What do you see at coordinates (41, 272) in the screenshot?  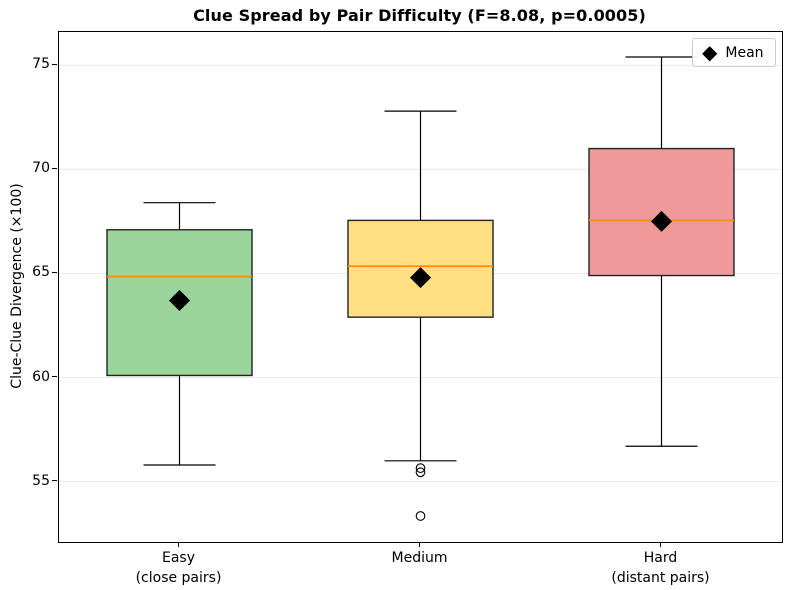 I see `y-tick-label: 65` at bounding box center [41, 272].